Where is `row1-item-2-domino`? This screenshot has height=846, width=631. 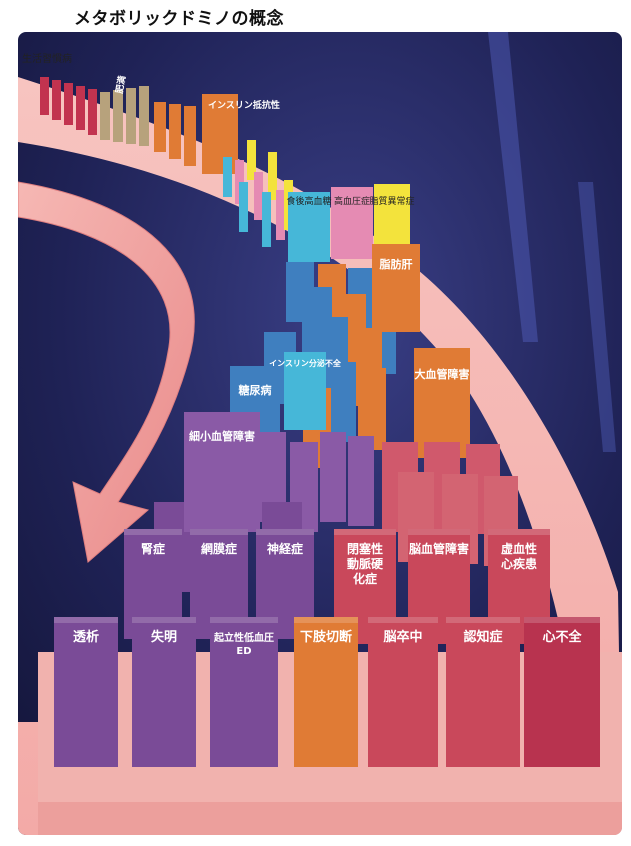 row1-item-2-domino is located at coordinates (244, 692).